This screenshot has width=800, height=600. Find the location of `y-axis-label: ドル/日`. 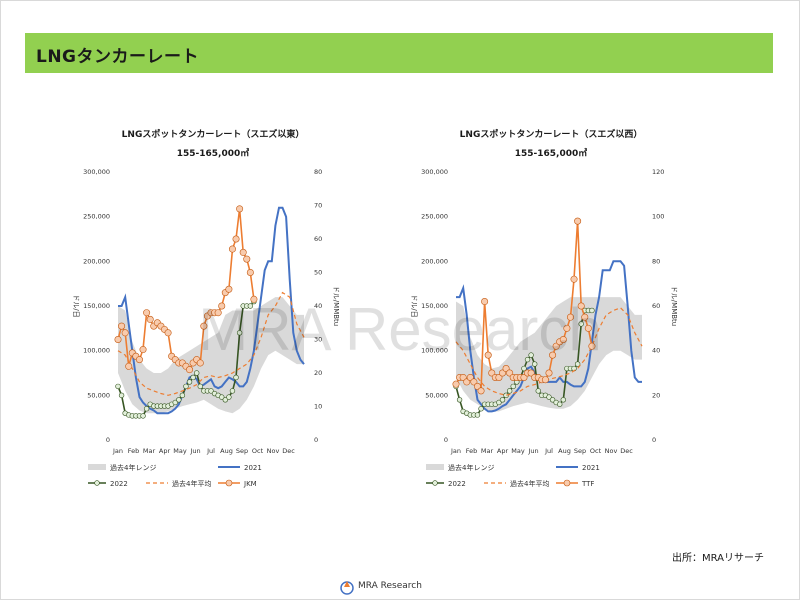

y-axis-label: ドル/日 is located at coordinates (76, 305).